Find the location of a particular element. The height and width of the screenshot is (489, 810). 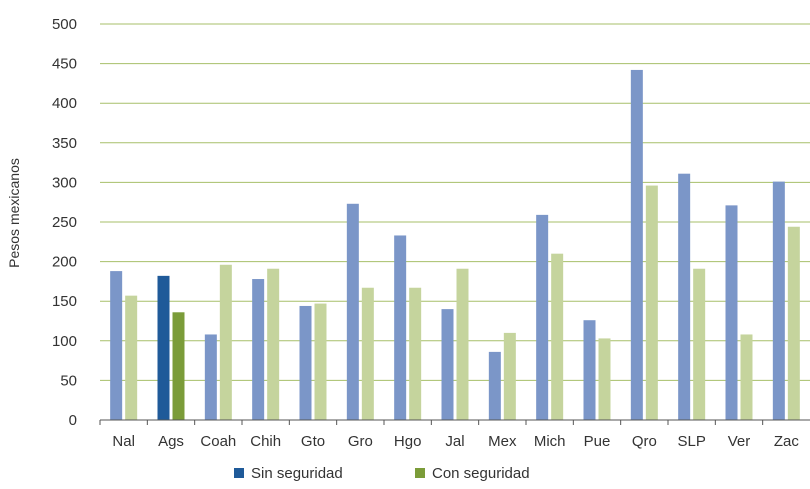

bar-mich-con-seguridad is located at coordinates (557, 336).